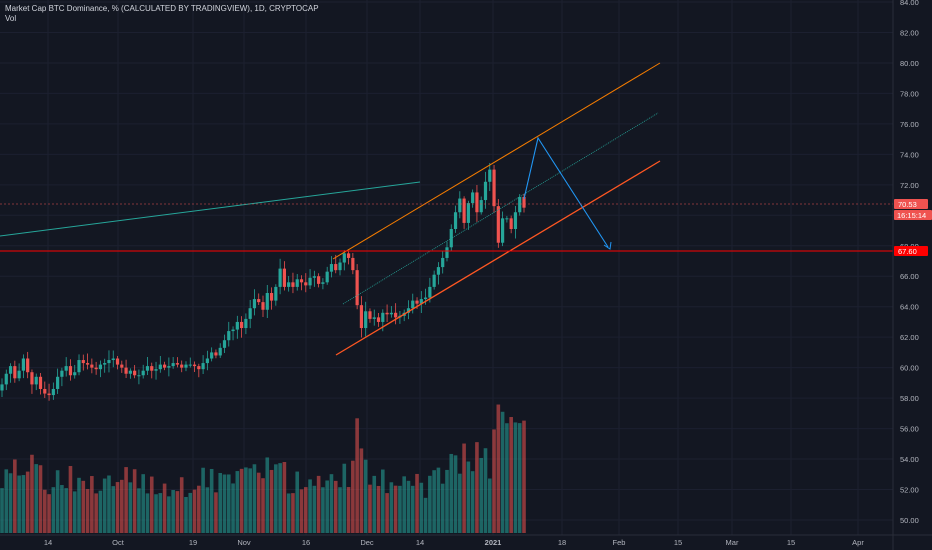 This screenshot has height=550, width=932. What do you see at coordinates (909, 368) in the screenshot?
I see `y-tick-label: 60.00` at bounding box center [909, 368].